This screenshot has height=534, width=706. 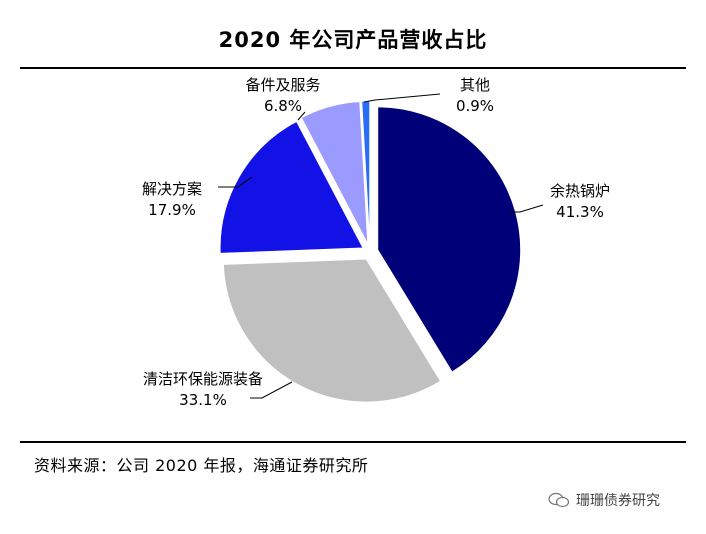 What do you see at coordinates (618, 501) in the screenshot?
I see `watermark-text: 珊珊债券研究` at bounding box center [618, 501].